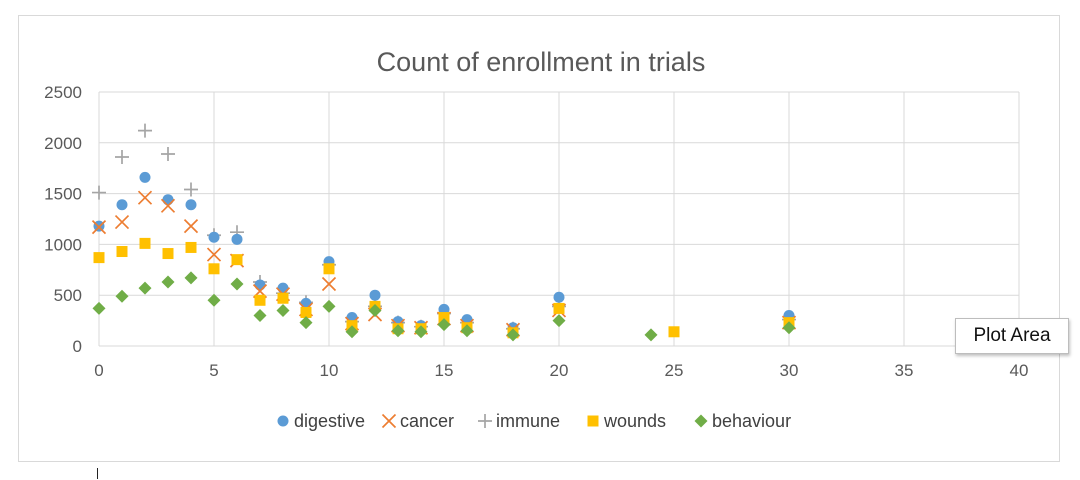  I want to click on legend-item-immune: immune, so click(519, 421).